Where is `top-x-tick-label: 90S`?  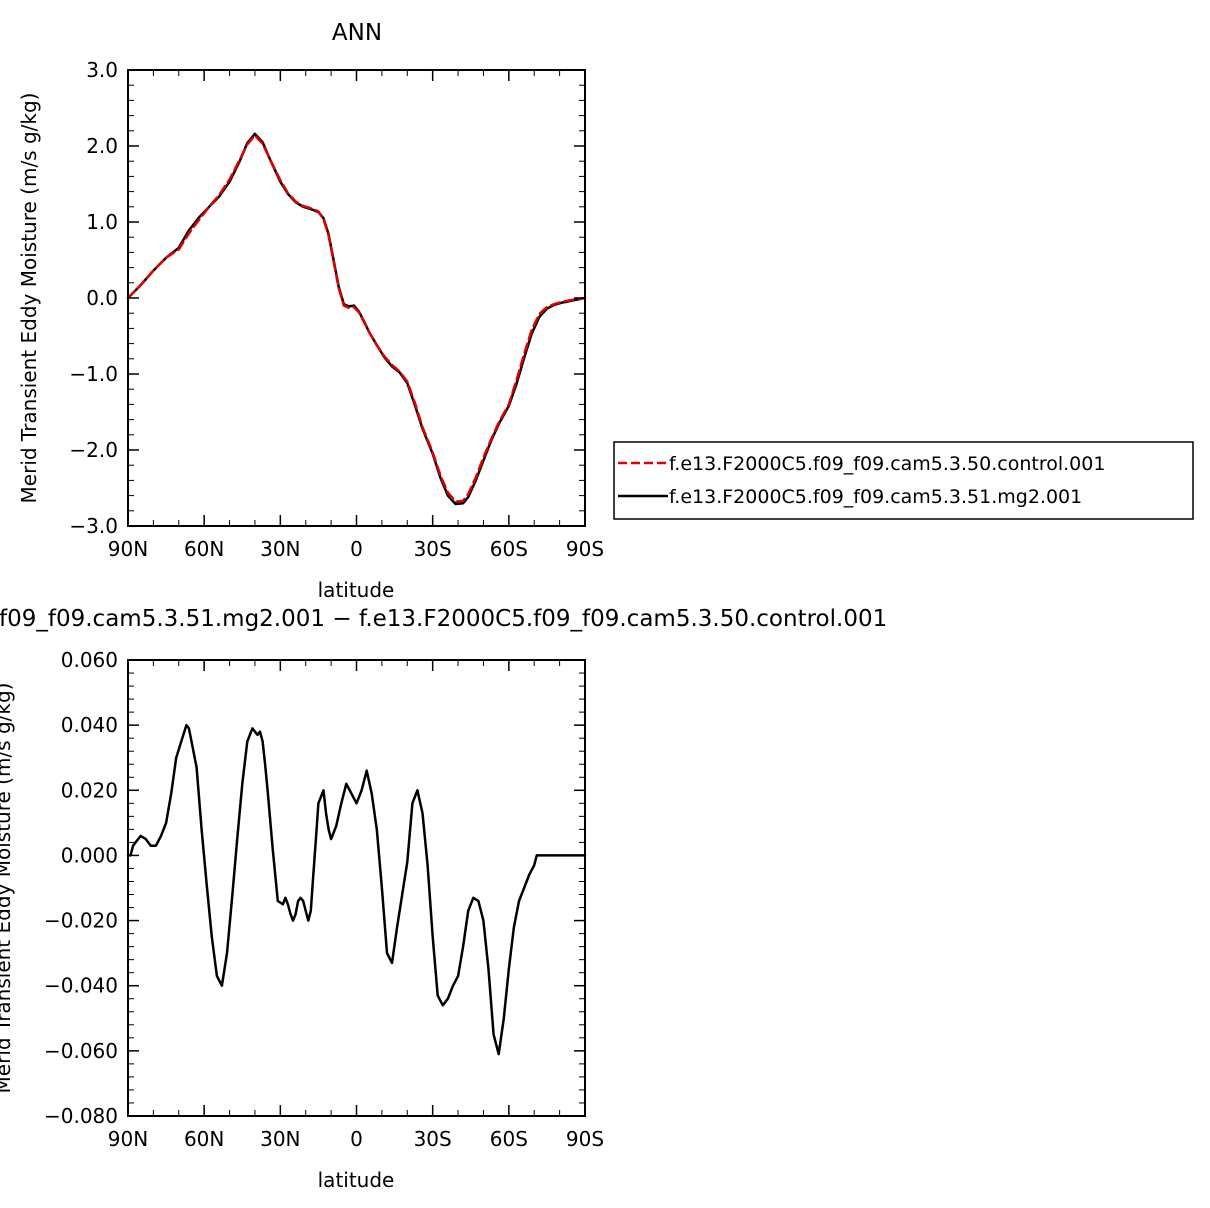 top-x-tick-label: 90S is located at coordinates (585, 549).